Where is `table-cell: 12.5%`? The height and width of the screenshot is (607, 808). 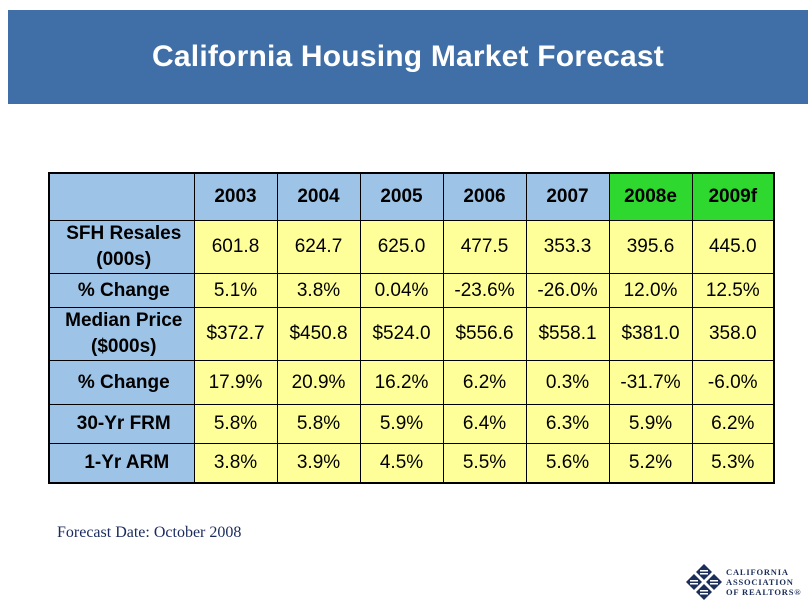
table-cell: 12.5% is located at coordinates (733, 290).